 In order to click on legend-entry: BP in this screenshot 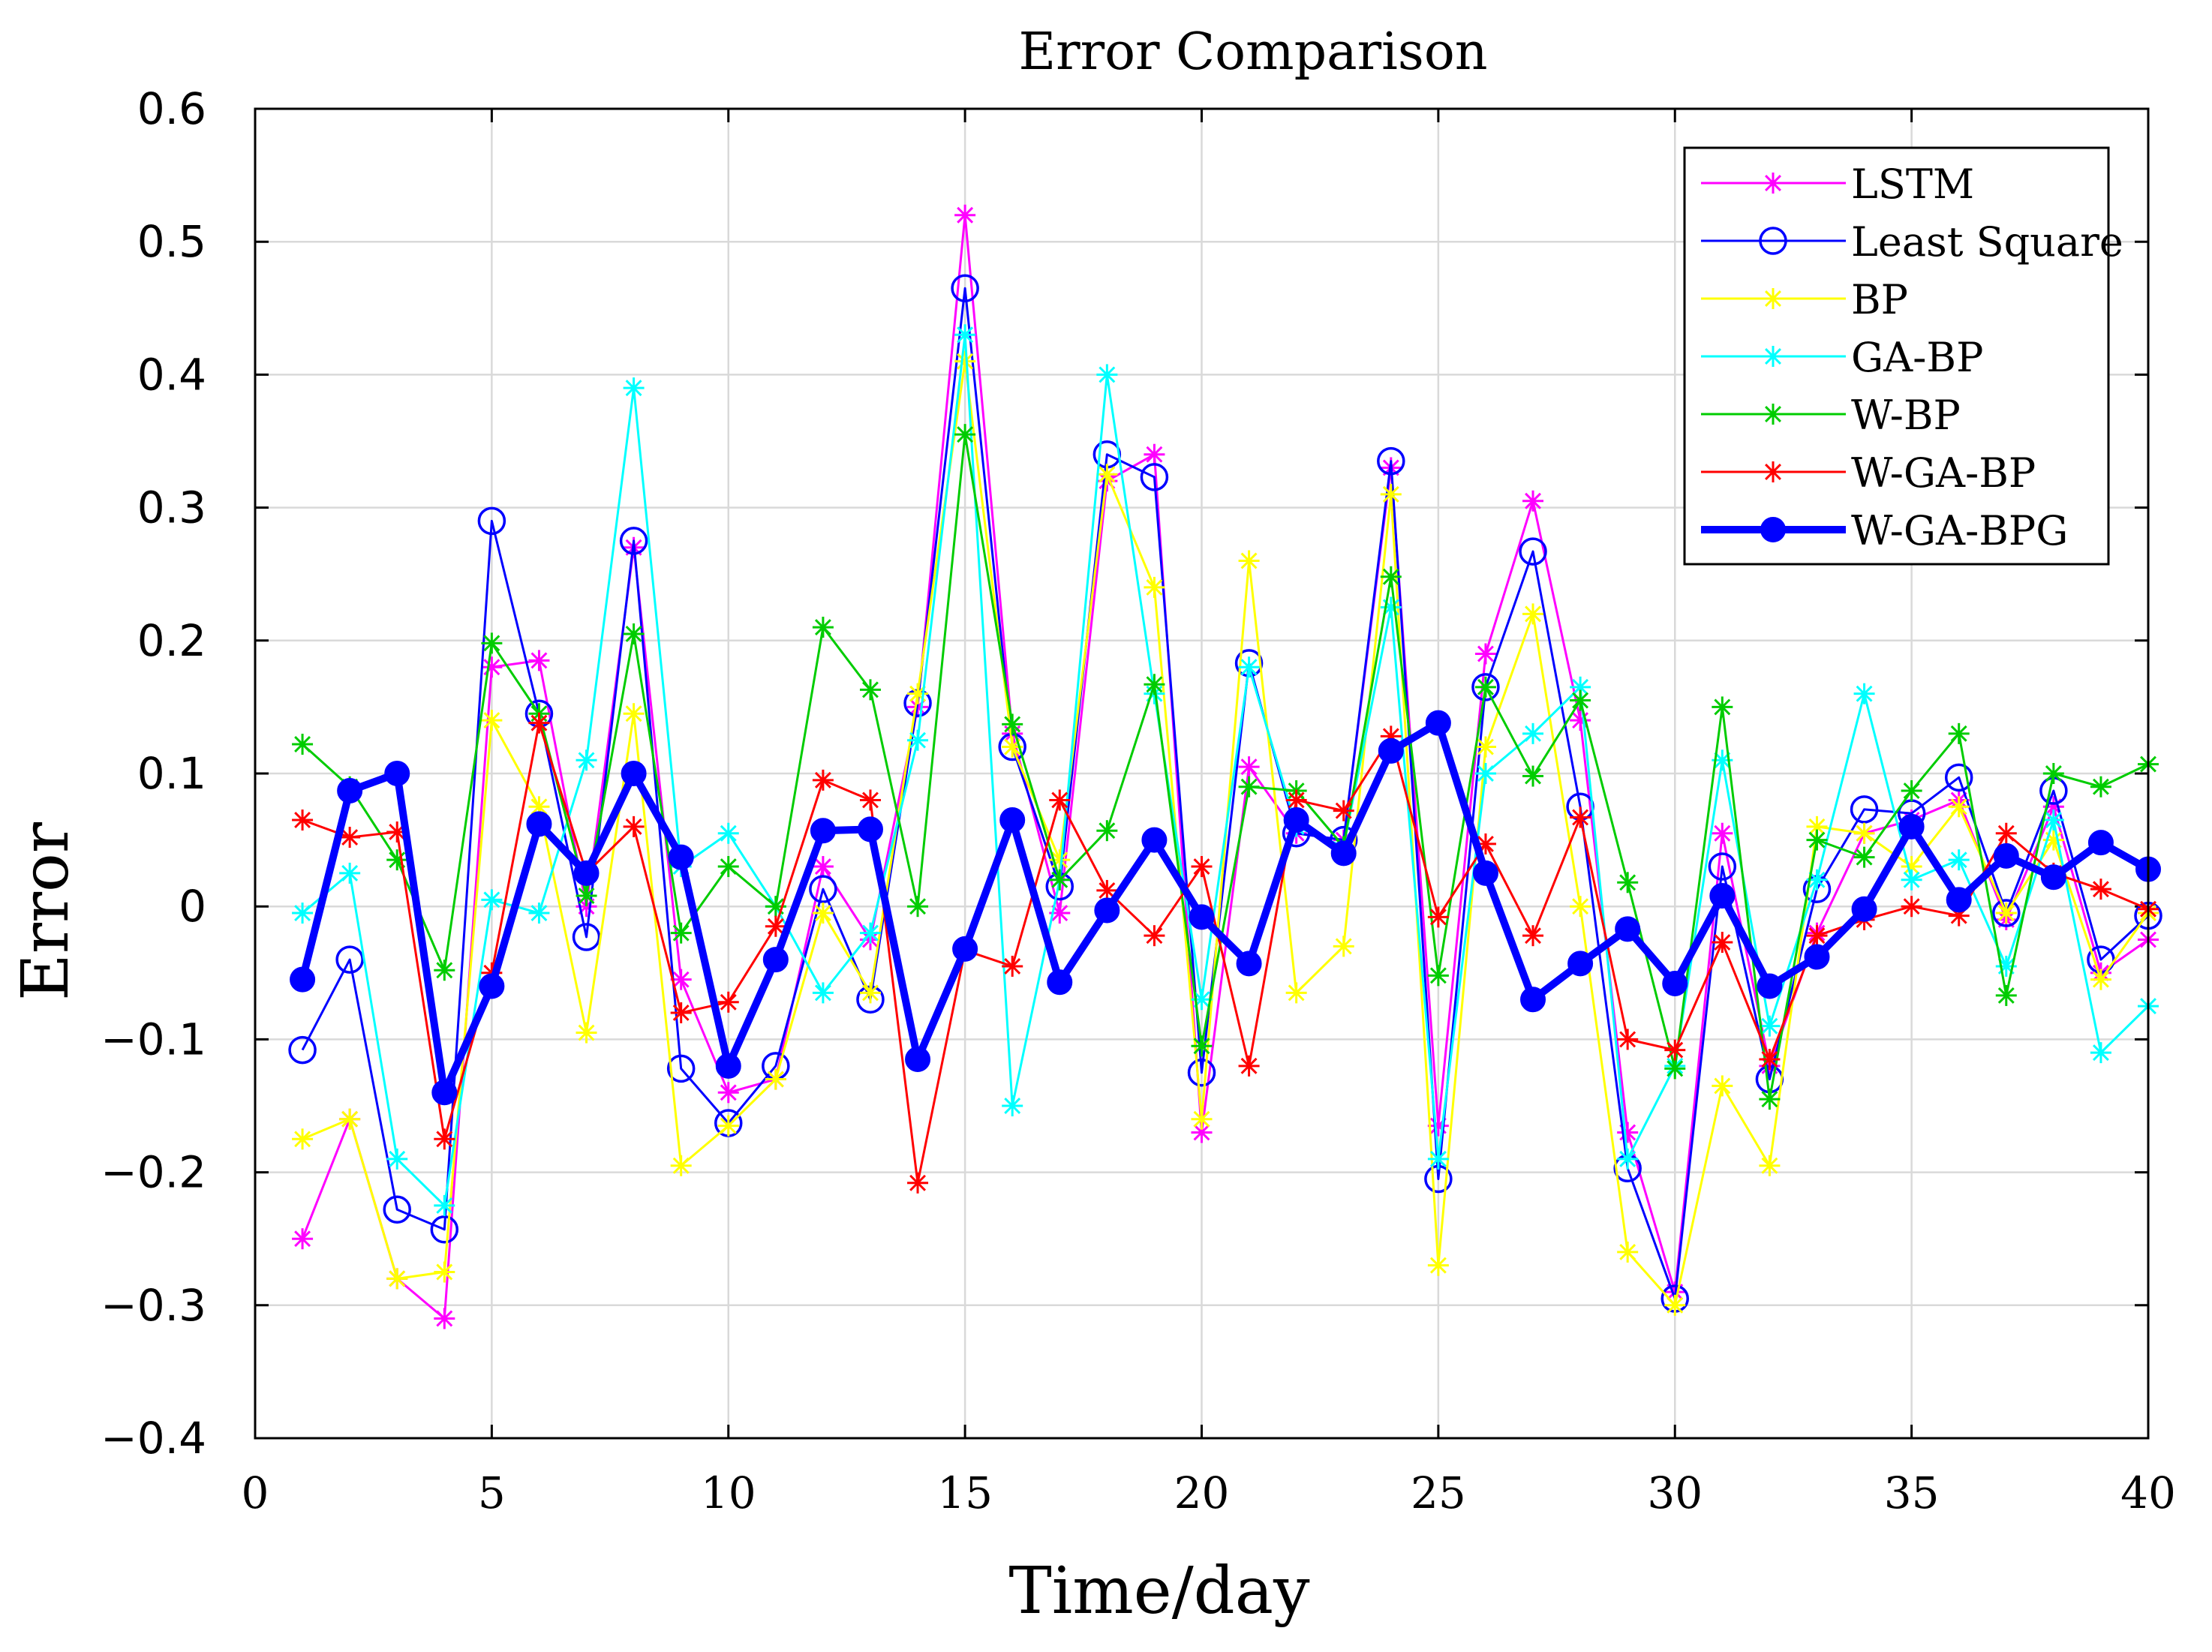, I will do `click(1805, 299)`.